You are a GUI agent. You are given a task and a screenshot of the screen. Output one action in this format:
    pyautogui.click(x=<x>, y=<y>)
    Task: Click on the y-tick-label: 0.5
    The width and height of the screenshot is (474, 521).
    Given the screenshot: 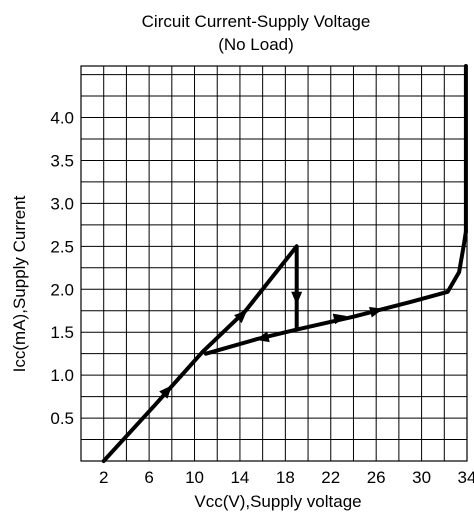 What is the action you would take?
    pyautogui.click(x=62, y=418)
    